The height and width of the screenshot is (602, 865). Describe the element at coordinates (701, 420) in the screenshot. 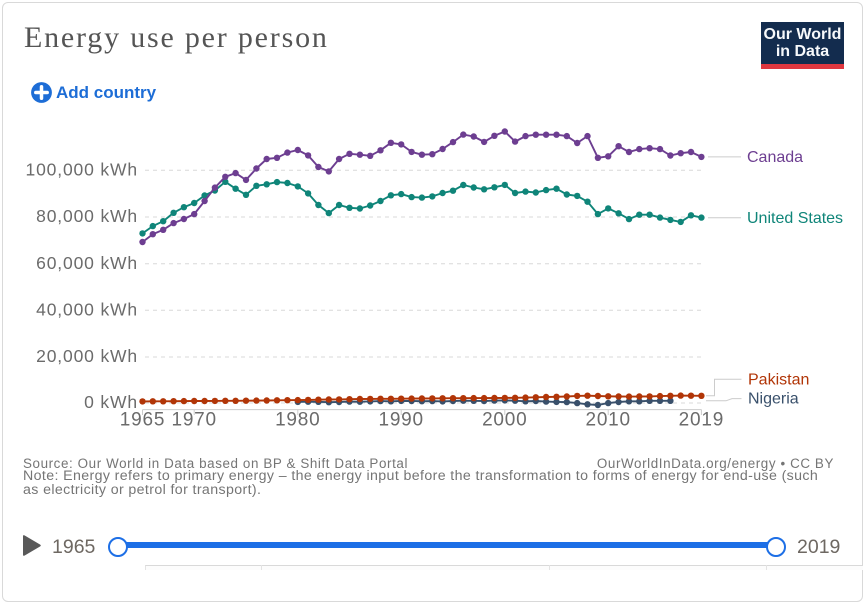

I see `svg-text: 2019` at that location.